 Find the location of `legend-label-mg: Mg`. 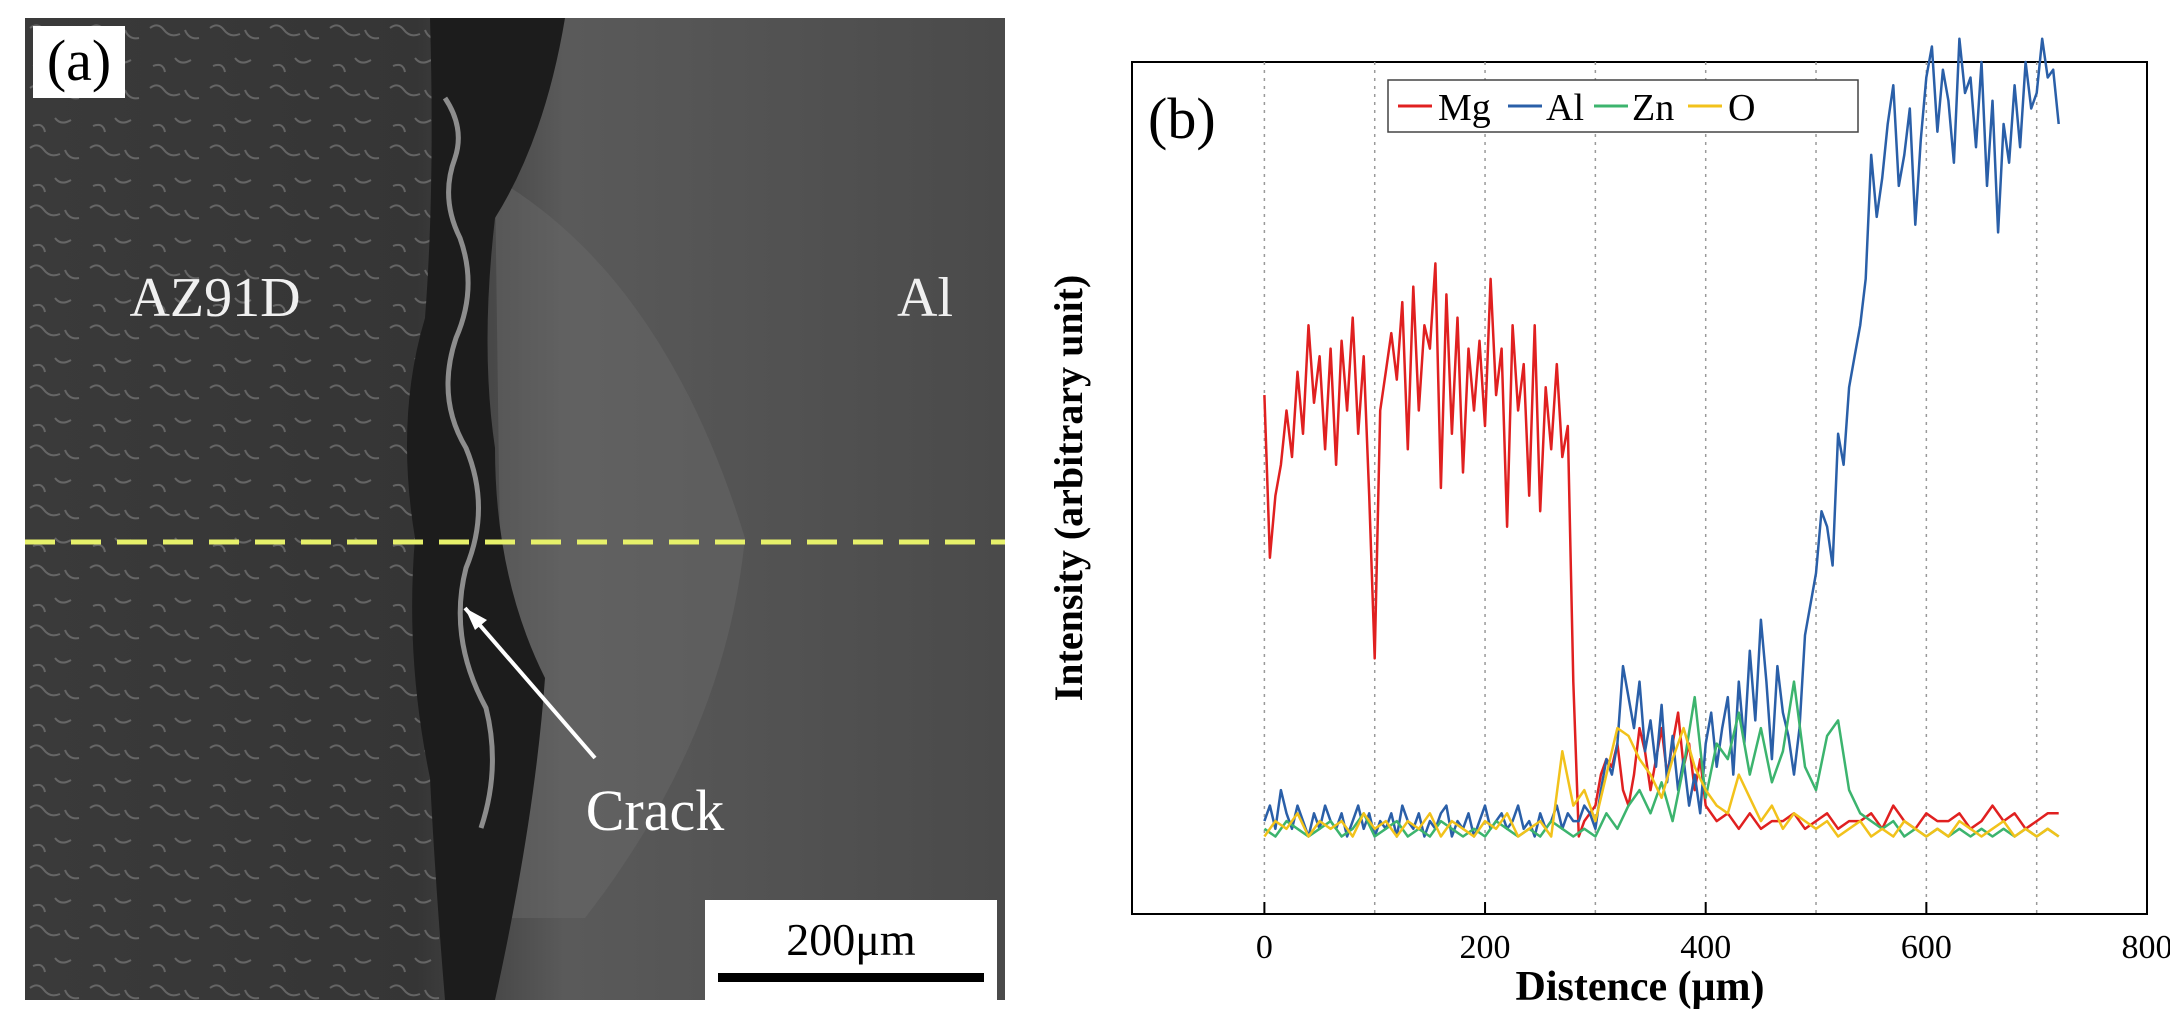

legend-label-mg: Mg is located at coordinates (1464, 108).